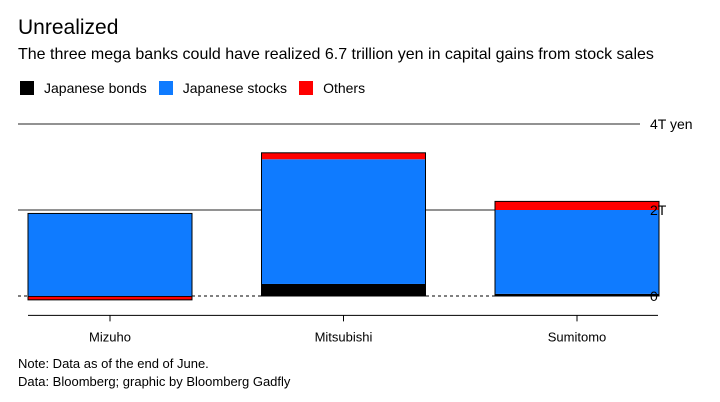  I want to click on bar-outline-mitsubishi, so click(343, 224).